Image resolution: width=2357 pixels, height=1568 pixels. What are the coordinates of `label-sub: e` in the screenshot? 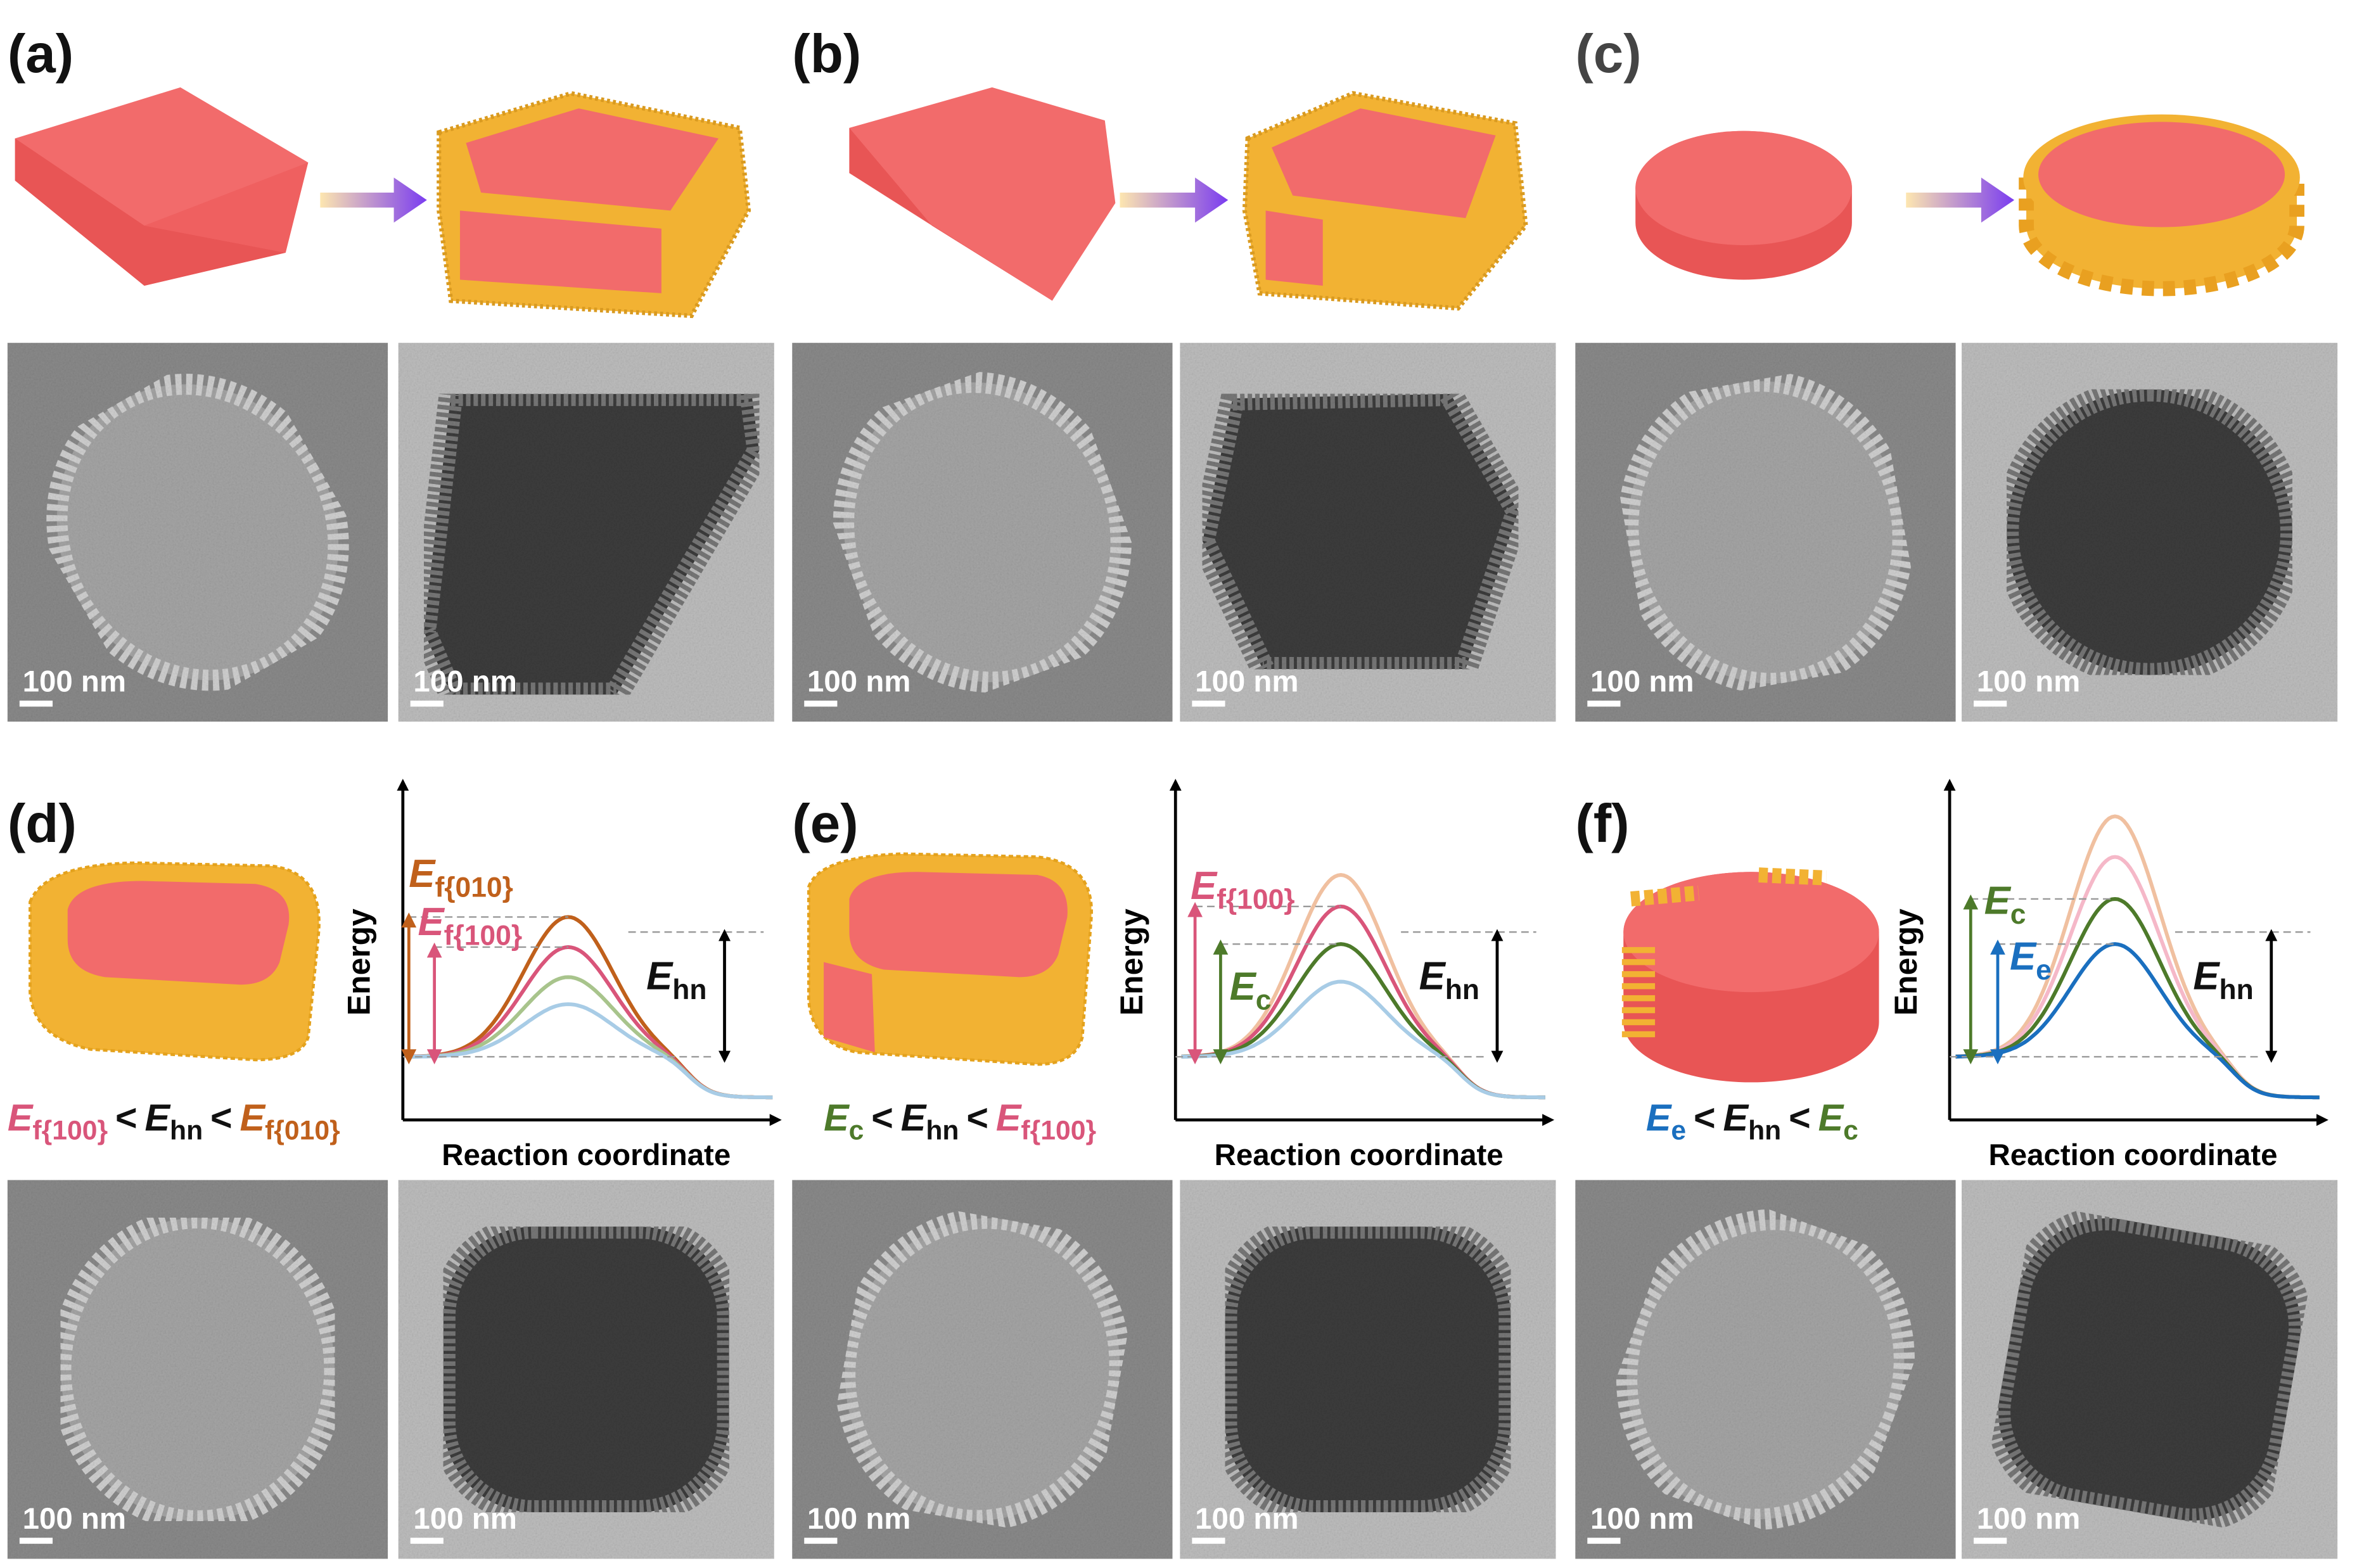 It's located at (2044, 970).